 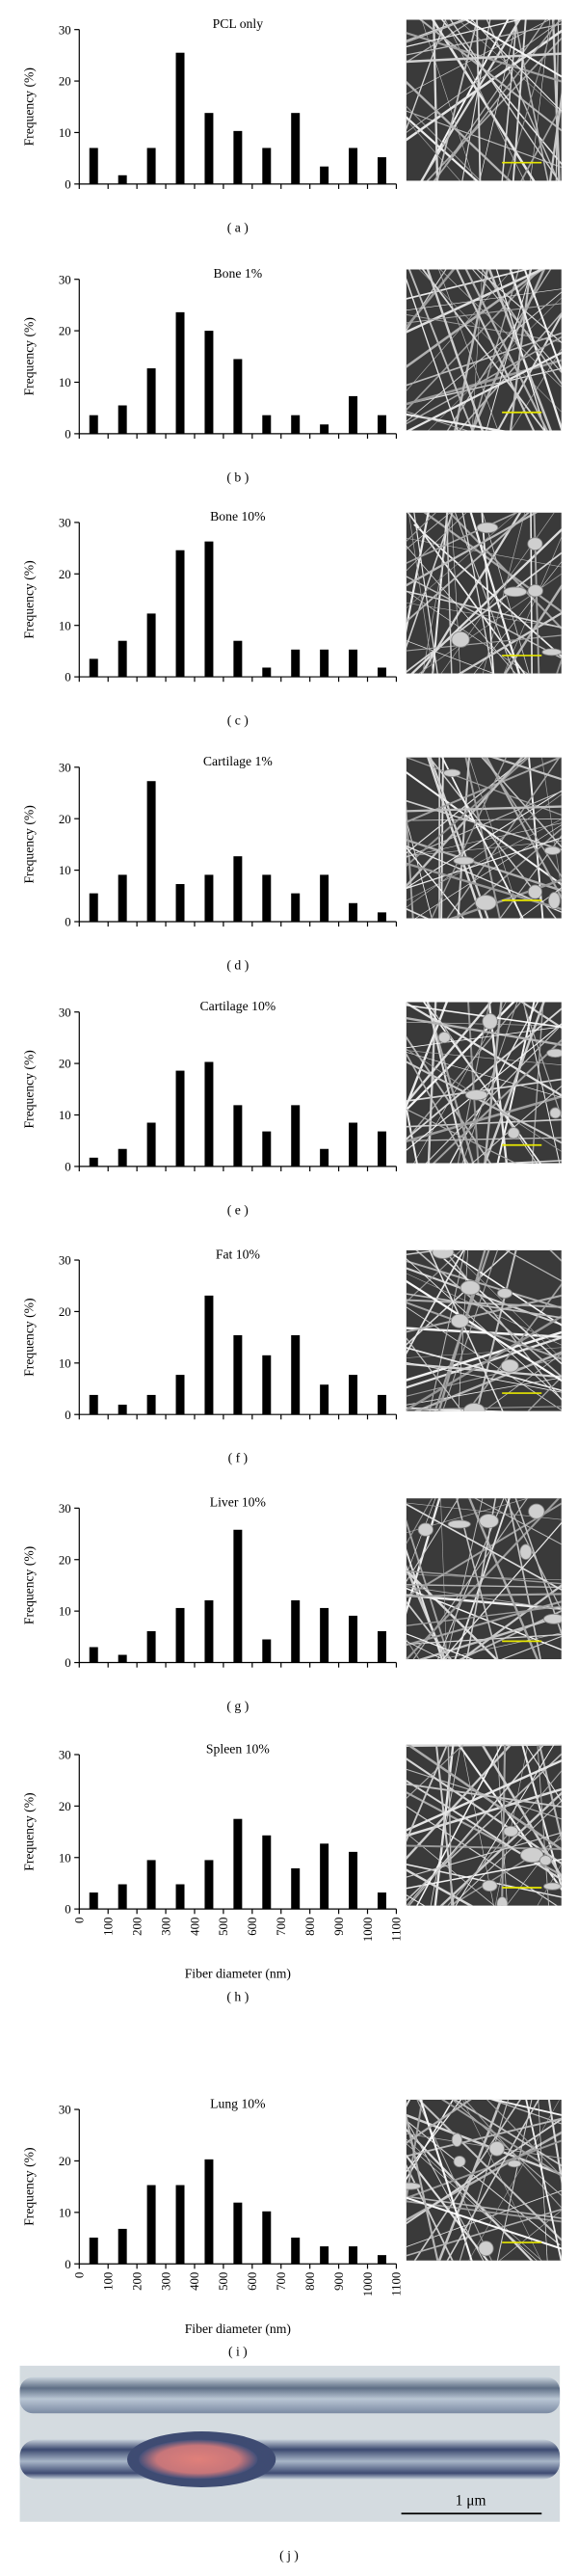 I want to click on panel-caption: ( e ), so click(x=238, y=1210).